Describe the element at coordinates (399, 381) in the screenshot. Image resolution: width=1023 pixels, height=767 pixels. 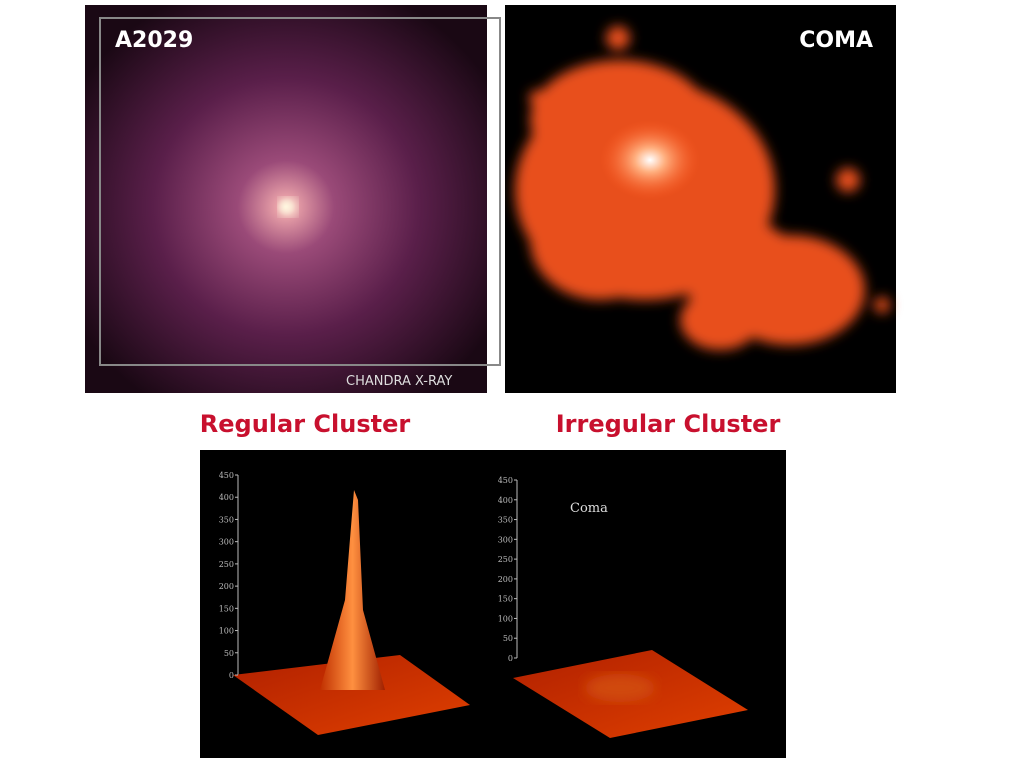
I see `image-credit: CHANDRA X-RAY` at that location.